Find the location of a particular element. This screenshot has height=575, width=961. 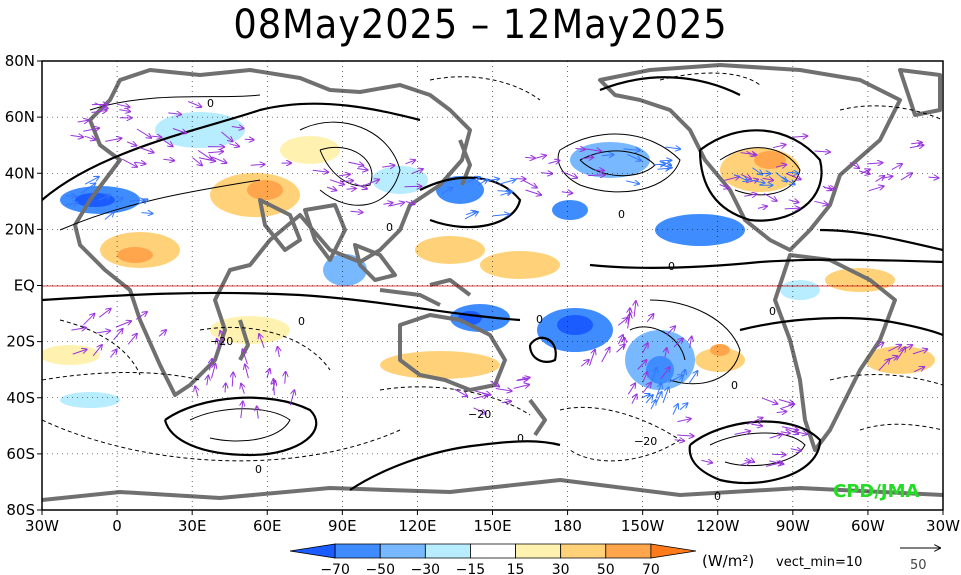

vect-min-label: vect_min=10 is located at coordinates (819, 562).